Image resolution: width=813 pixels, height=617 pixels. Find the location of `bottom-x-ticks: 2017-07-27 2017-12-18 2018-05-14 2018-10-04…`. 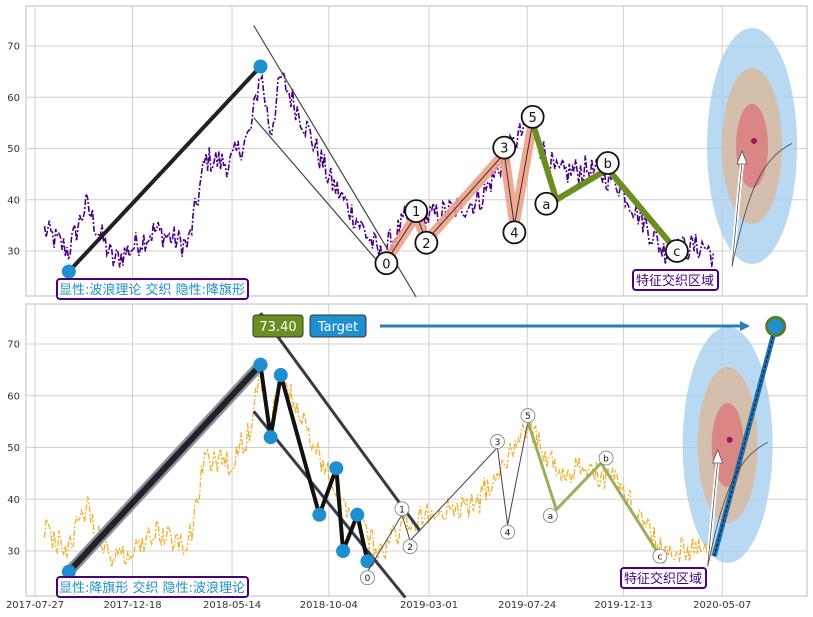

bottom-x-ticks: 2017-07-27 2017-12-18 2018-05-14 2018-10-04… is located at coordinates (378, 605).